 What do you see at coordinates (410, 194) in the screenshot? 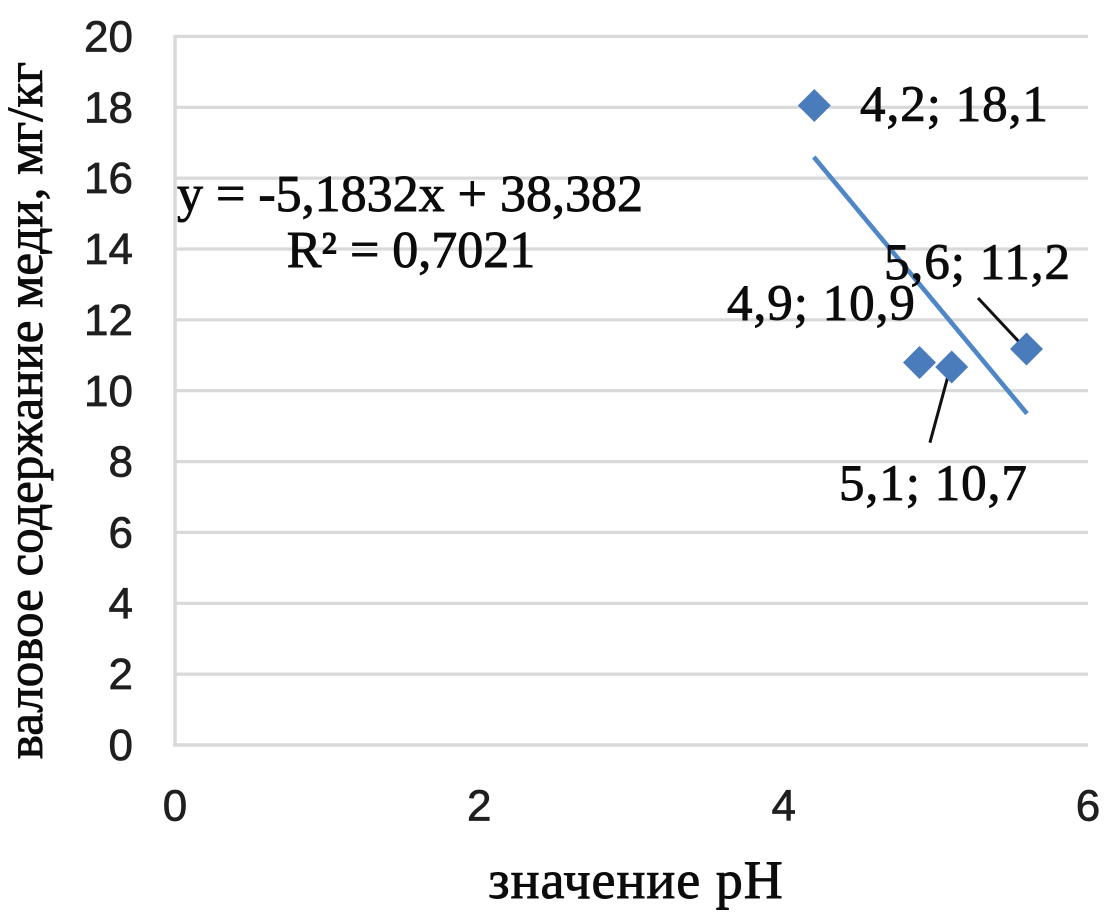
I see `svg-text: y = -5,1832x + 38,382` at bounding box center [410, 194].